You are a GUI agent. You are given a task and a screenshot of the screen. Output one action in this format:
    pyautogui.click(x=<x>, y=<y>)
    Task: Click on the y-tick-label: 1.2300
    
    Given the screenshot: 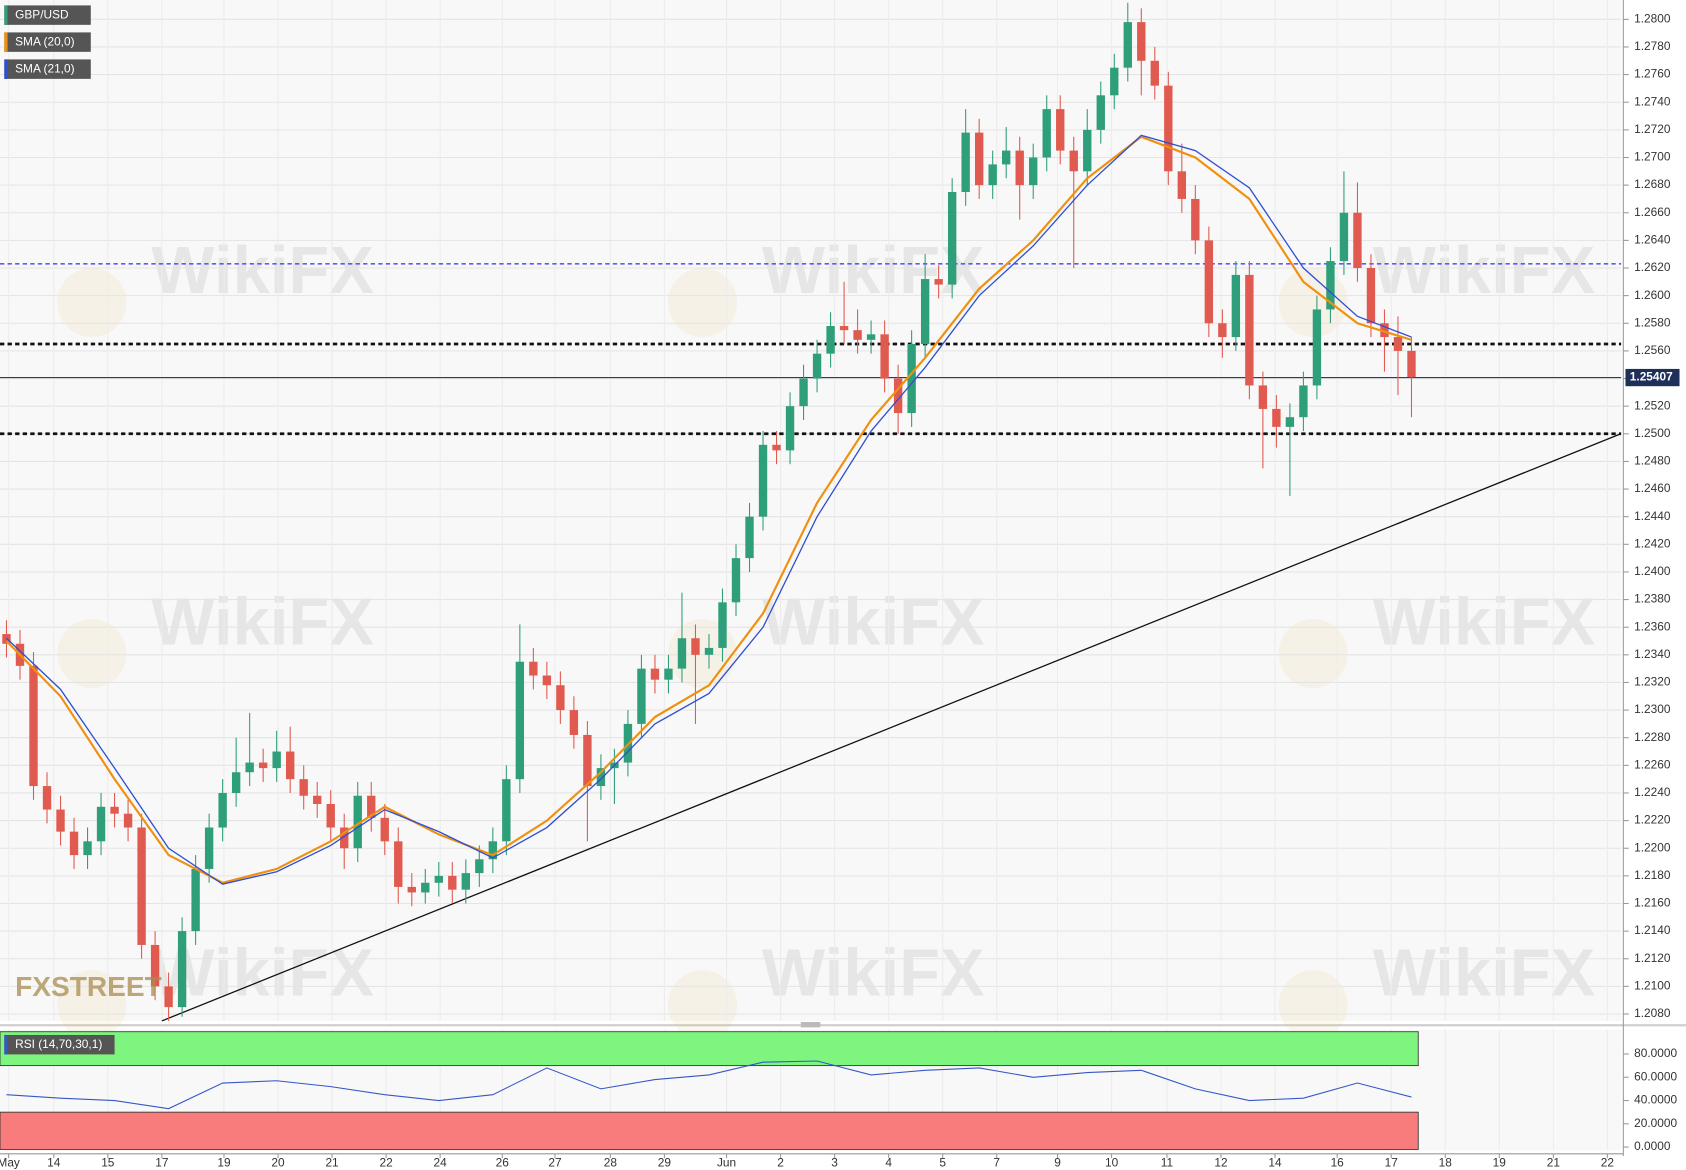 What is the action you would take?
    pyautogui.click(x=1652, y=709)
    